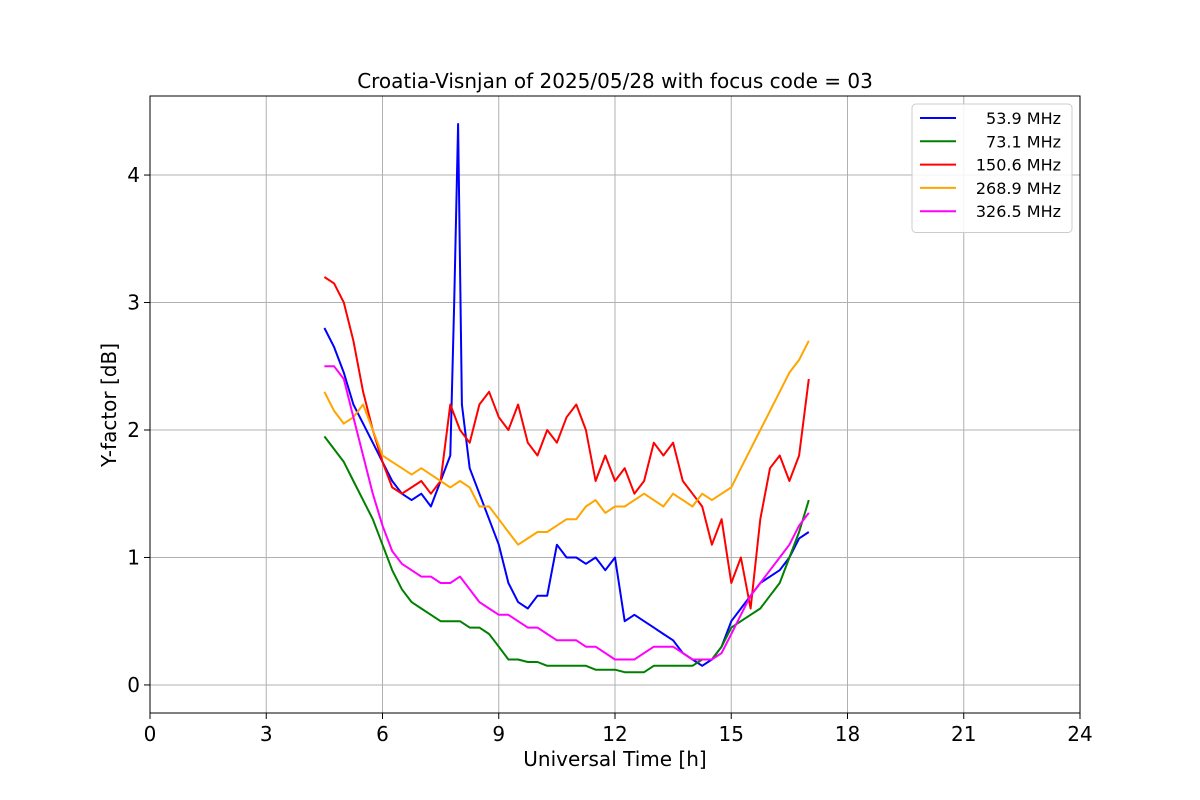 This screenshot has height=800, width=1200. I want to click on x-tick-label: 12, so click(614, 734).